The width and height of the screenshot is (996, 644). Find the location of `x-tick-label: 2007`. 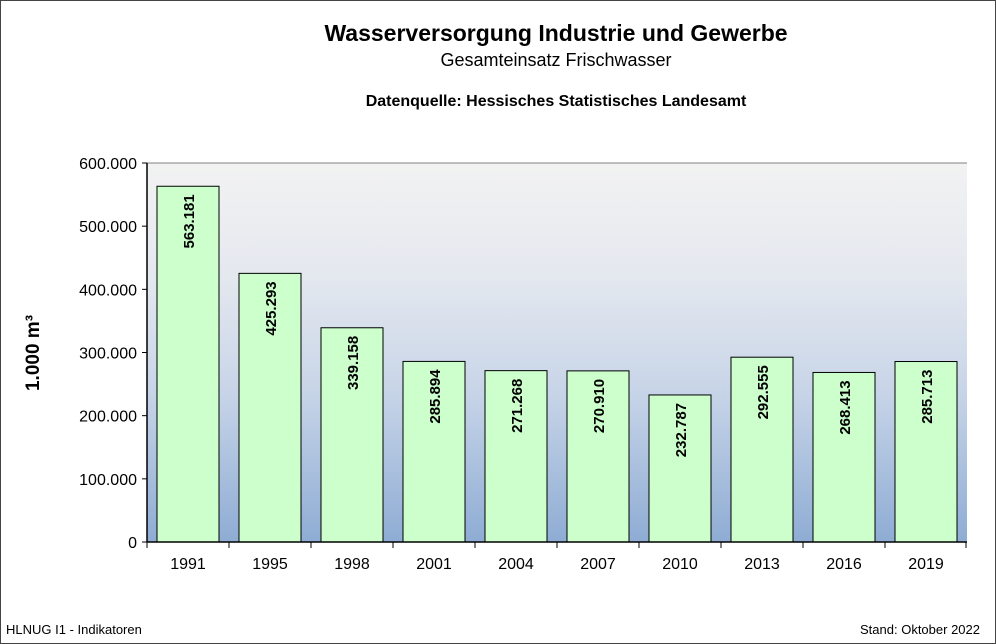

x-tick-label: 2007 is located at coordinates (598, 564).